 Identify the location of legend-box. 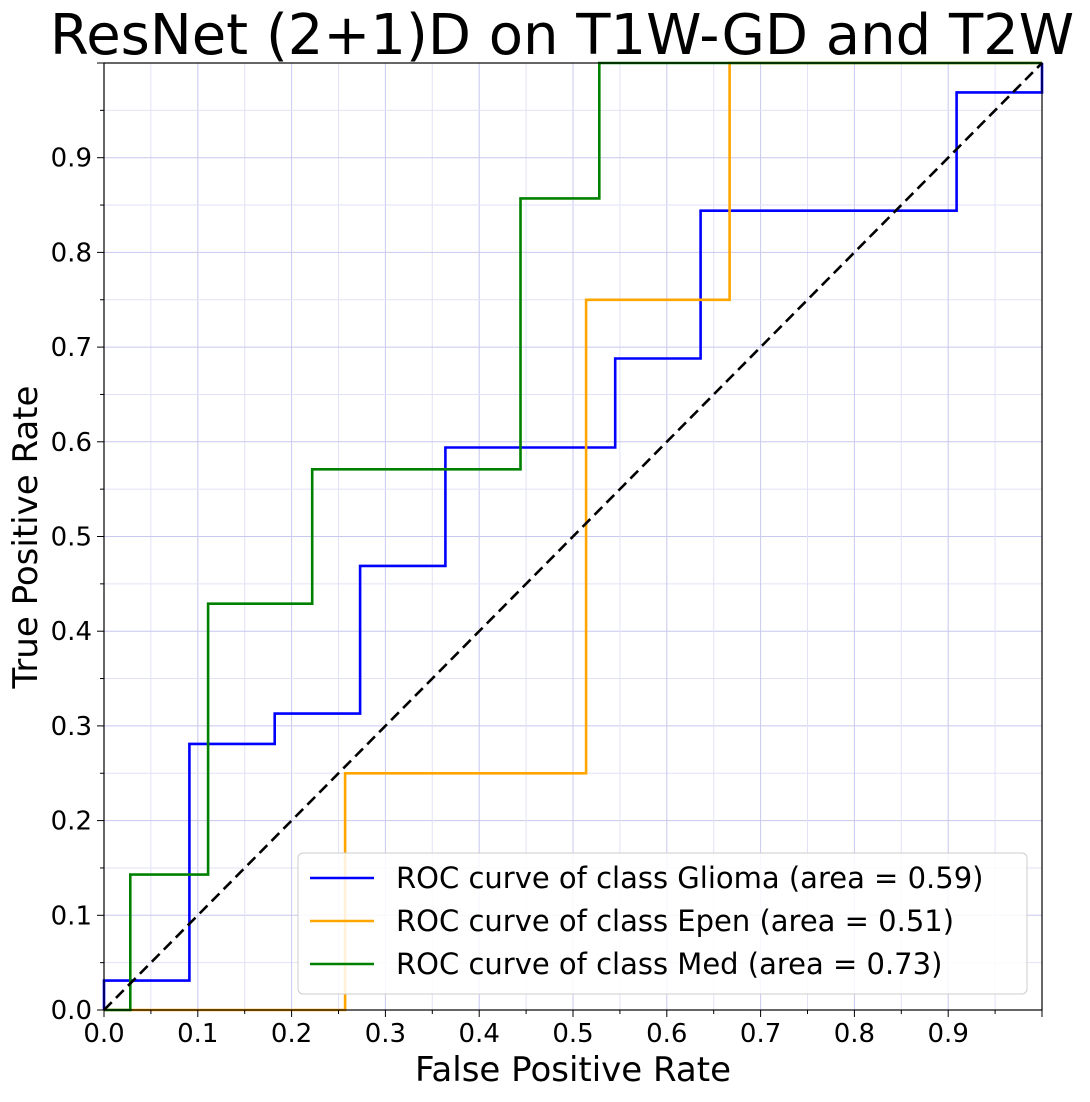
(662, 923).